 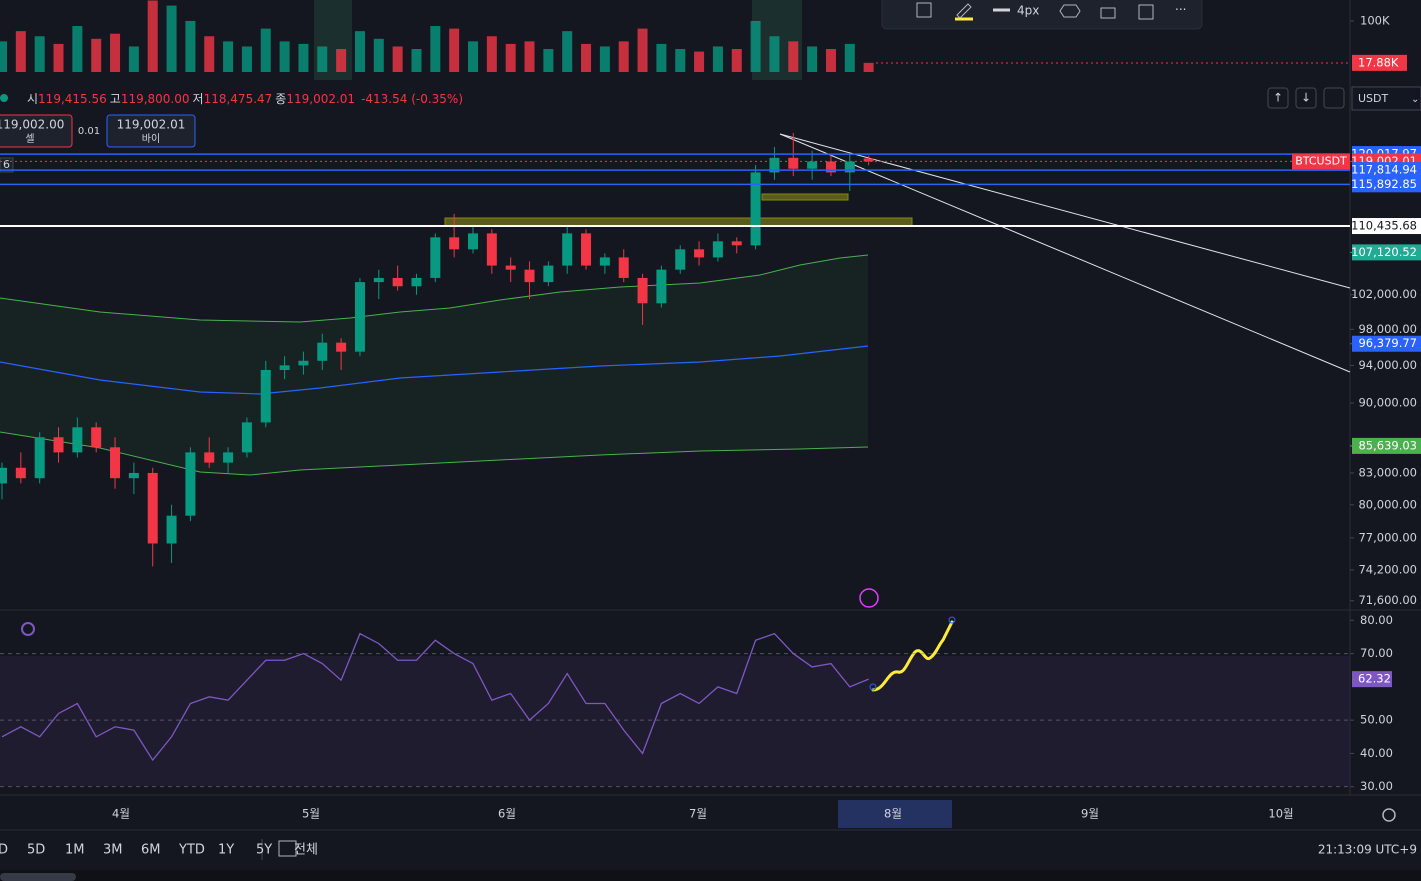 I want to click on dropdown-arrow: ⌄, so click(x=1415, y=99).